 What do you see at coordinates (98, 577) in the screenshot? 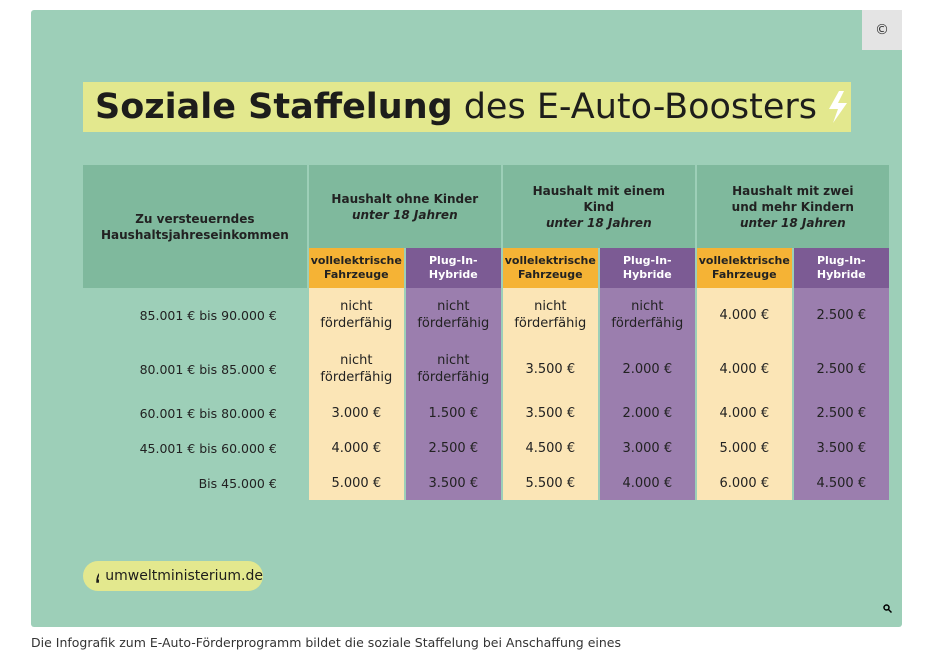
I see `leaf-icon` at bounding box center [98, 577].